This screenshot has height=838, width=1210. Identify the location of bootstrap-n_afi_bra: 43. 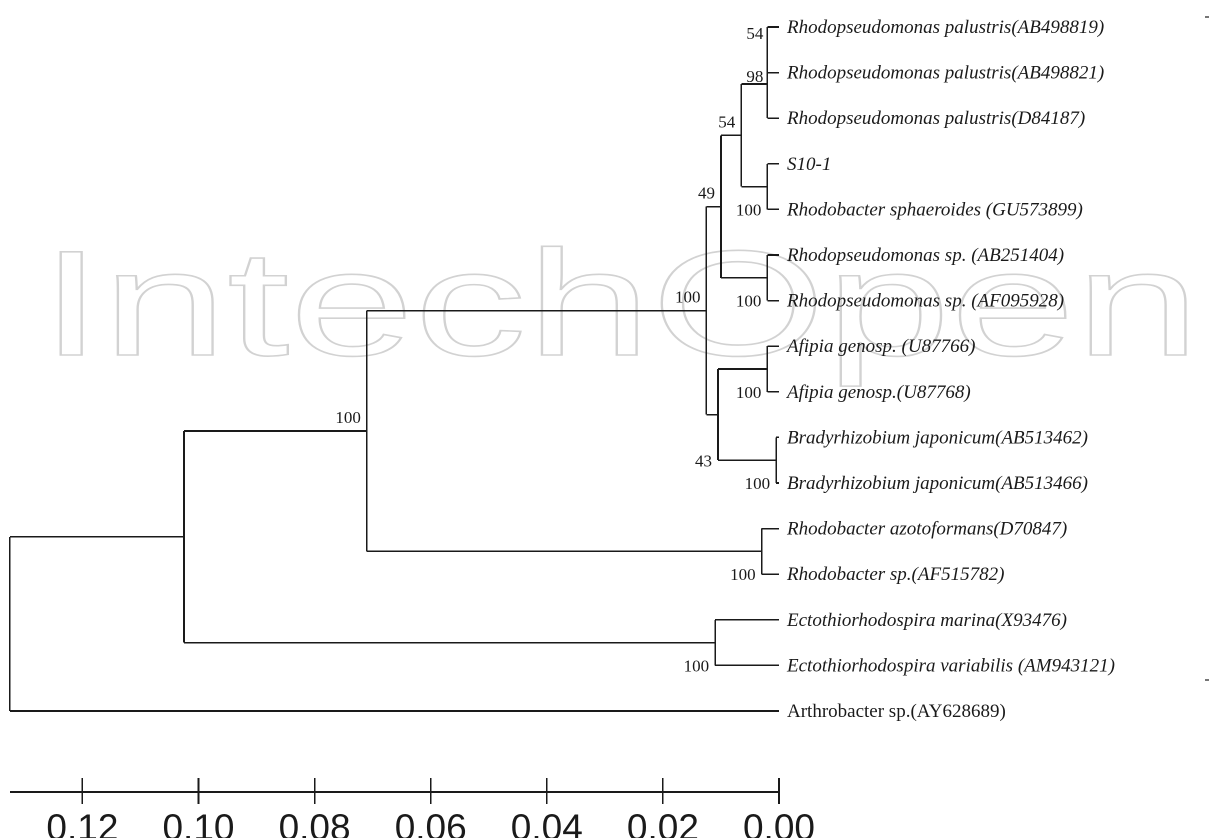
(703, 461).